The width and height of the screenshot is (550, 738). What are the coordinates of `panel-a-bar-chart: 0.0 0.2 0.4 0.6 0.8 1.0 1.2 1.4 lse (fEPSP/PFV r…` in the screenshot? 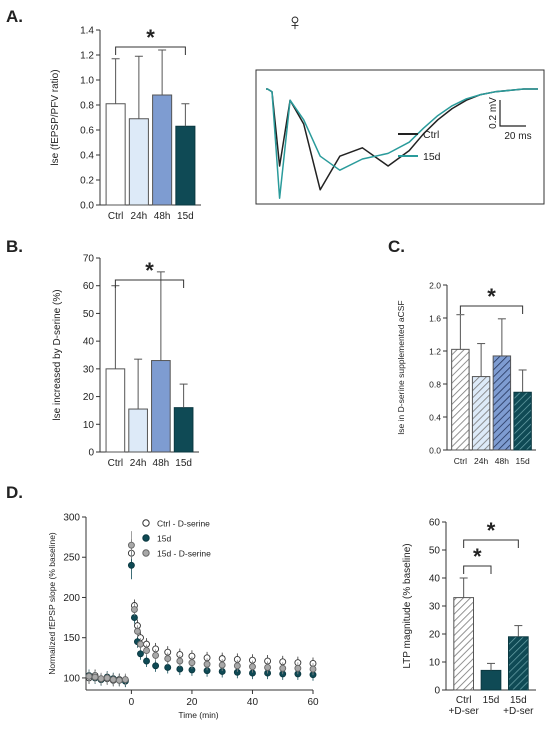 It's located at (125, 123).